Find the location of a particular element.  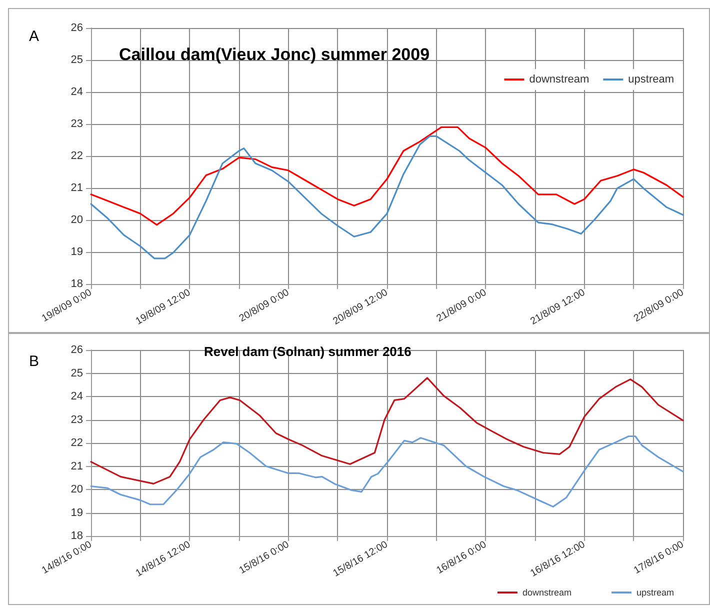

chart-title: Revel dam (Solnan) summer 2016 is located at coordinates (308, 351).